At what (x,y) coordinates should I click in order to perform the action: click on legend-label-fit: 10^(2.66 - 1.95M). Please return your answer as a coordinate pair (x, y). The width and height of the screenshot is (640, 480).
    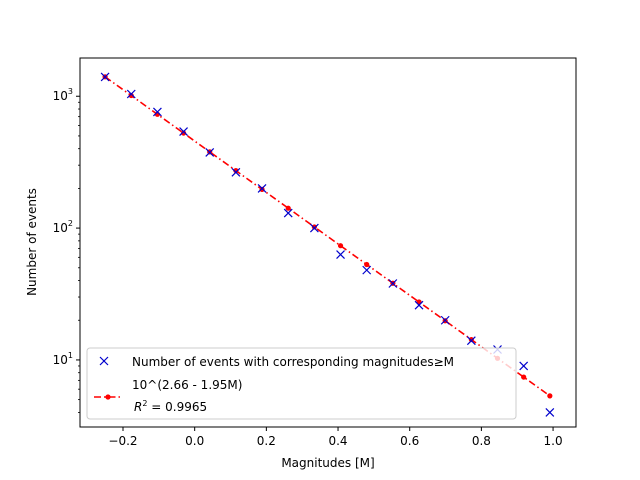
    Looking at the image, I should click on (187, 385).